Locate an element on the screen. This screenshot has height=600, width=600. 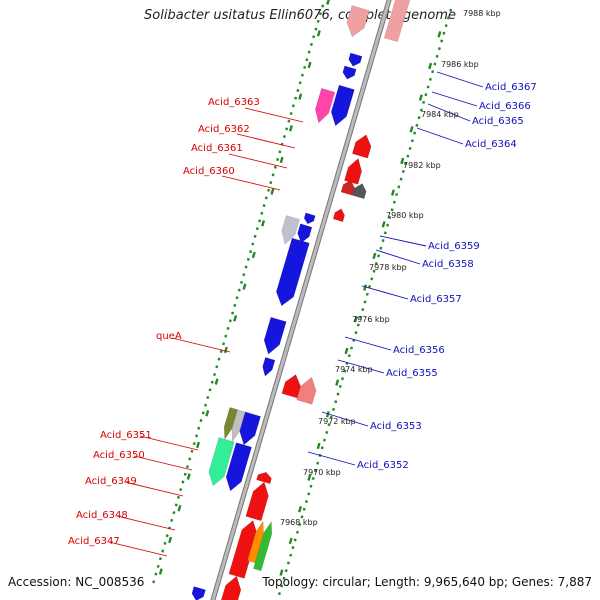
tick-label: 7986 kbp is located at coordinates (460, 64).